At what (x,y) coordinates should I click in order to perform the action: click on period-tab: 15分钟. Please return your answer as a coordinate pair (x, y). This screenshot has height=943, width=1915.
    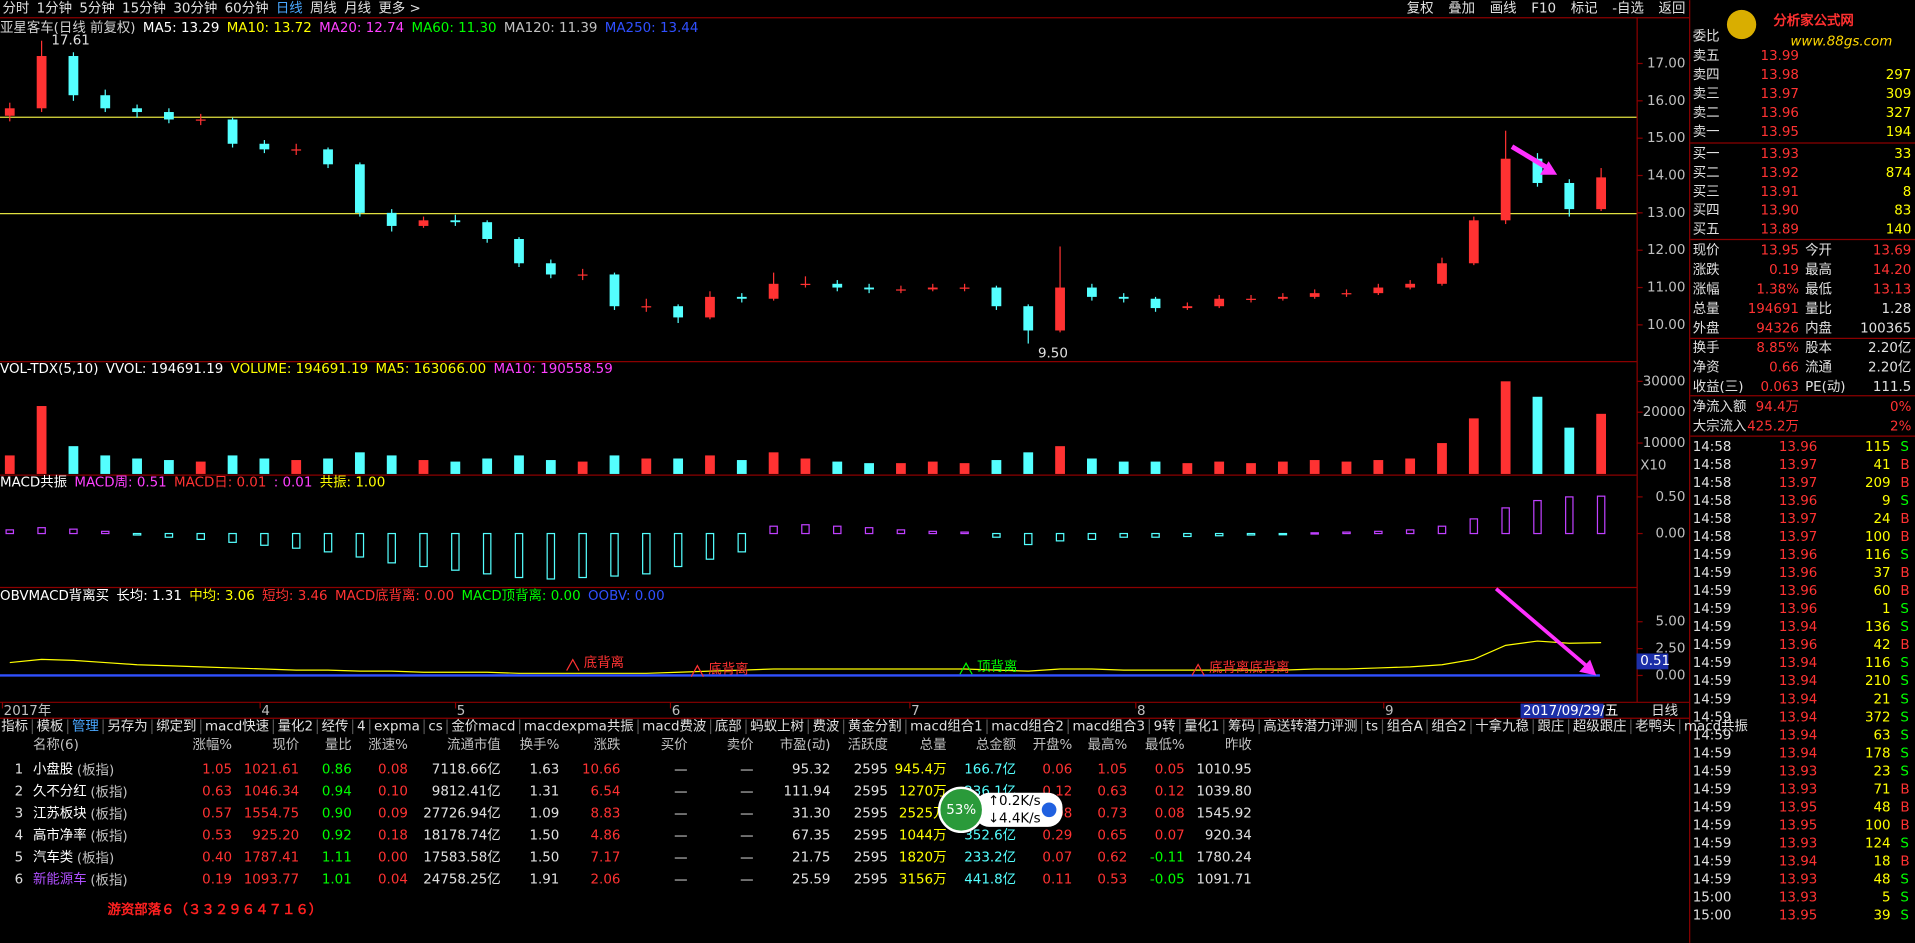
    Looking at the image, I should click on (144, 8).